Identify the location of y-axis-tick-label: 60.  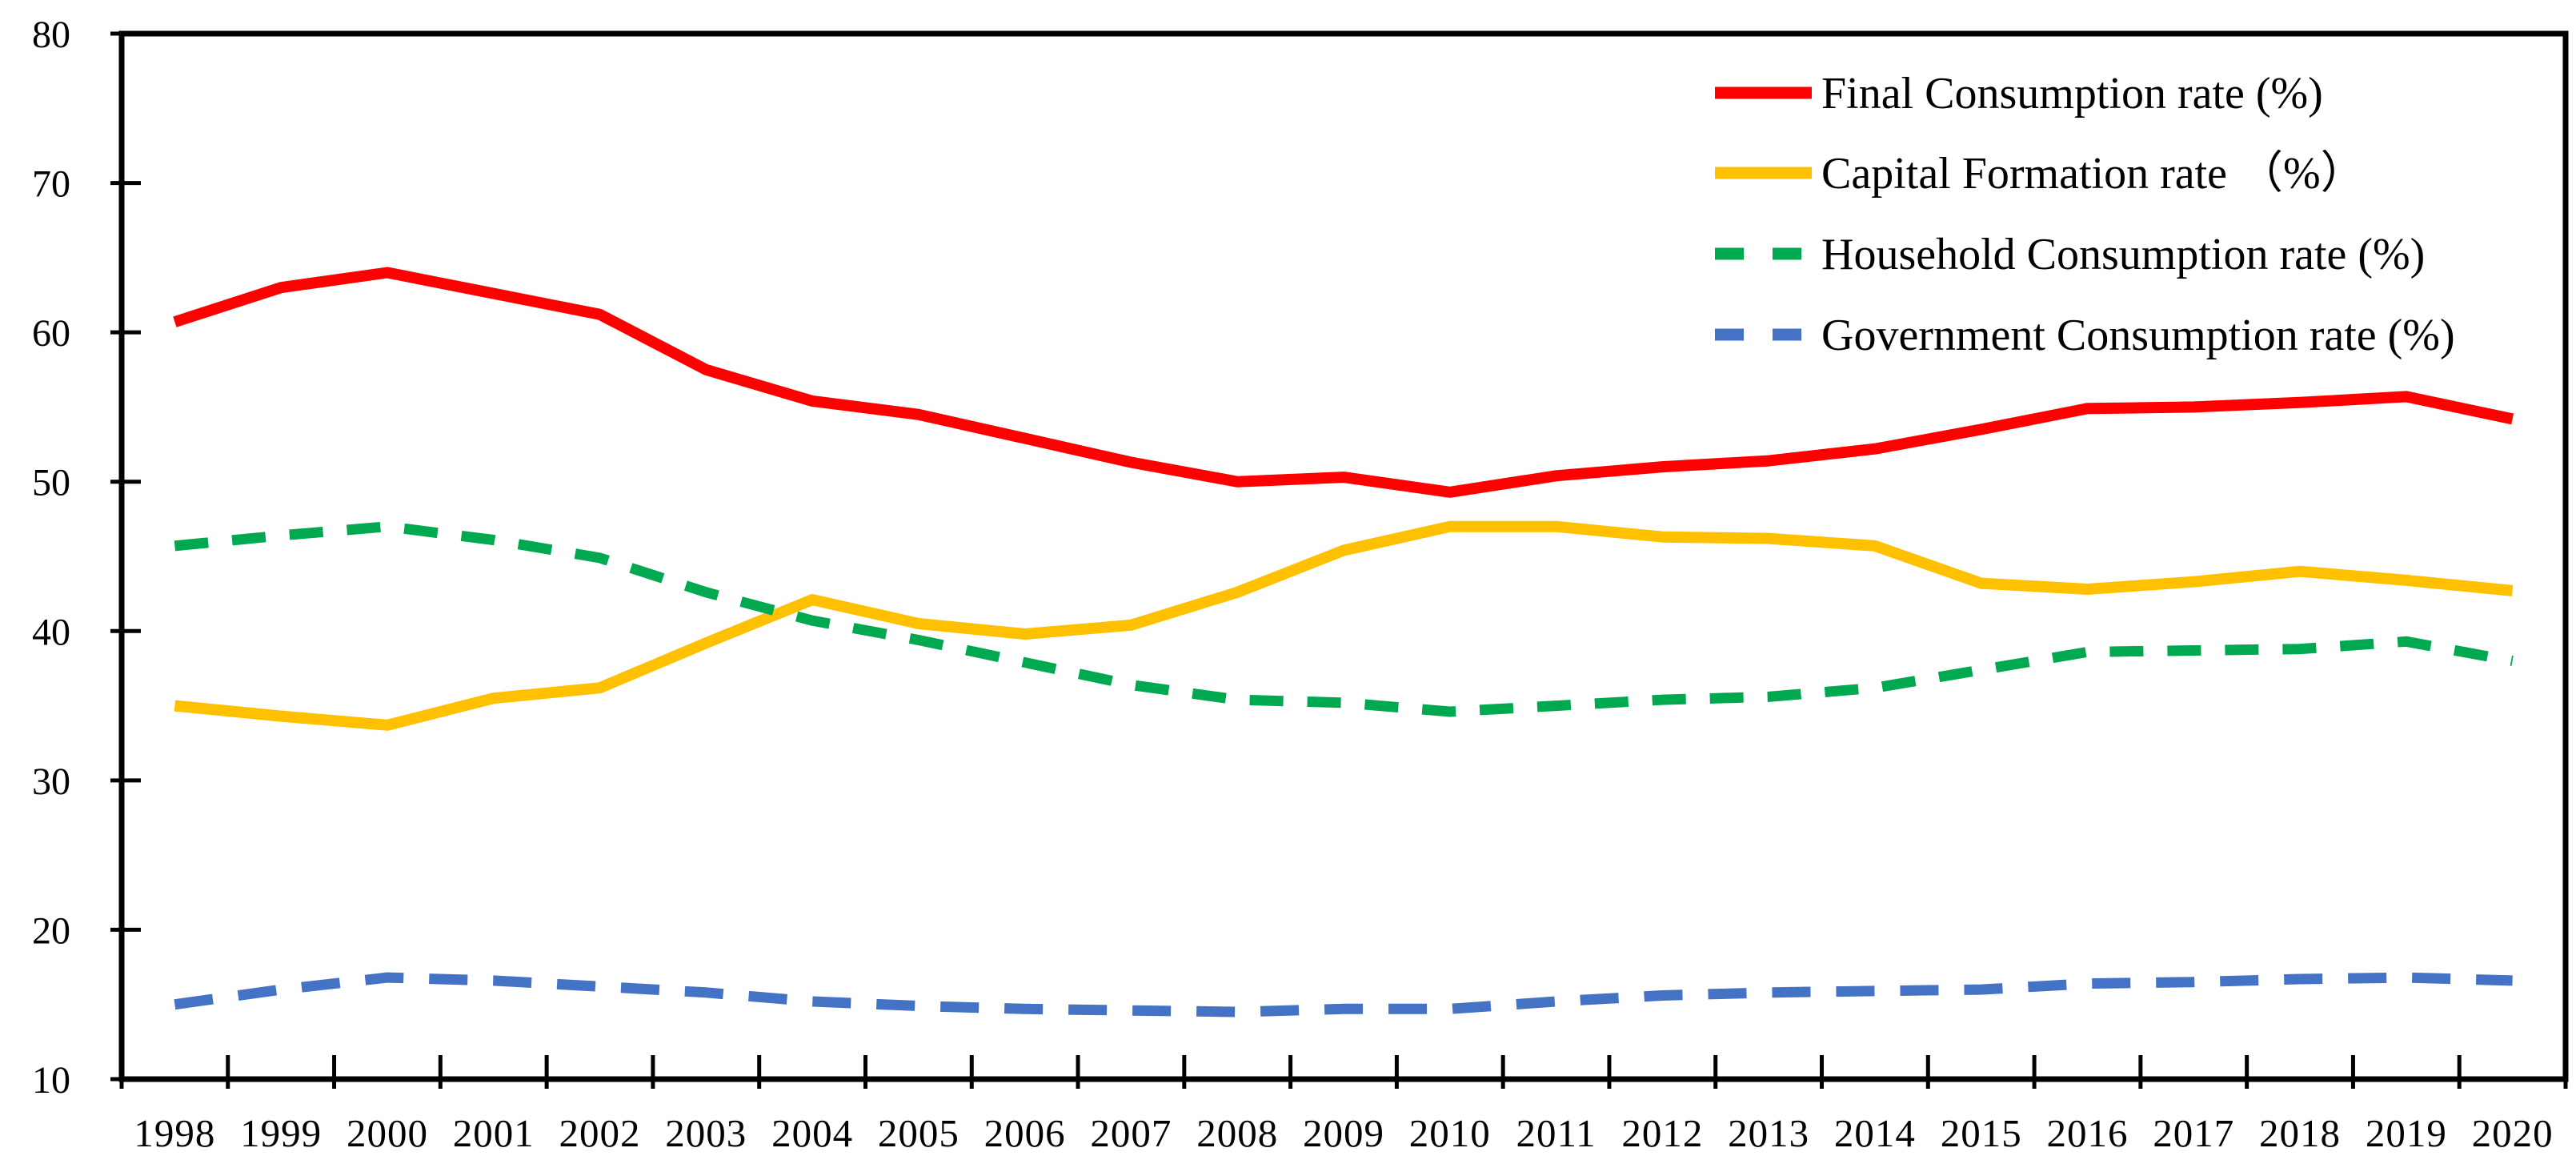
(51, 333).